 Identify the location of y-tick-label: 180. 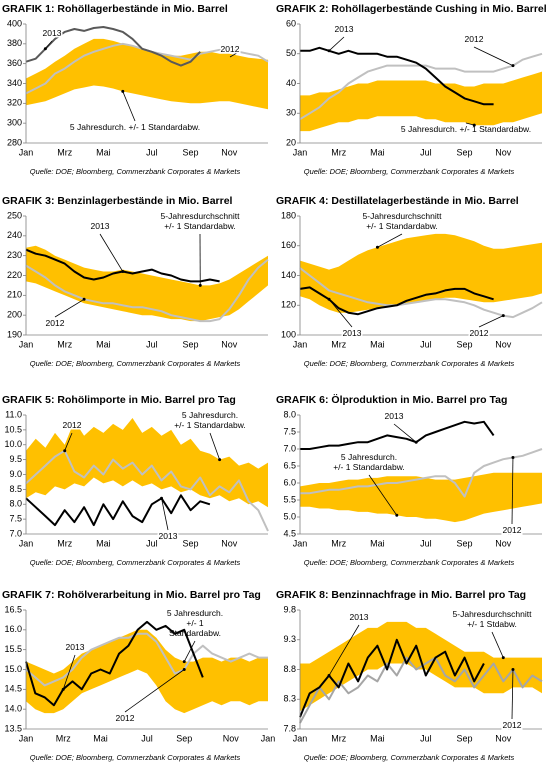
(288, 215).